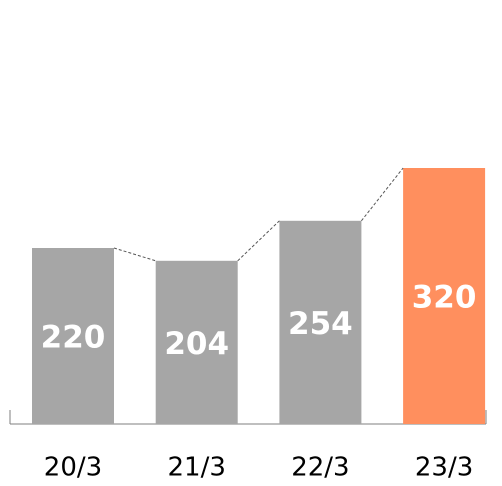  Describe the element at coordinates (320, 468) in the screenshot. I see `x-tick-label: 22/3` at that location.